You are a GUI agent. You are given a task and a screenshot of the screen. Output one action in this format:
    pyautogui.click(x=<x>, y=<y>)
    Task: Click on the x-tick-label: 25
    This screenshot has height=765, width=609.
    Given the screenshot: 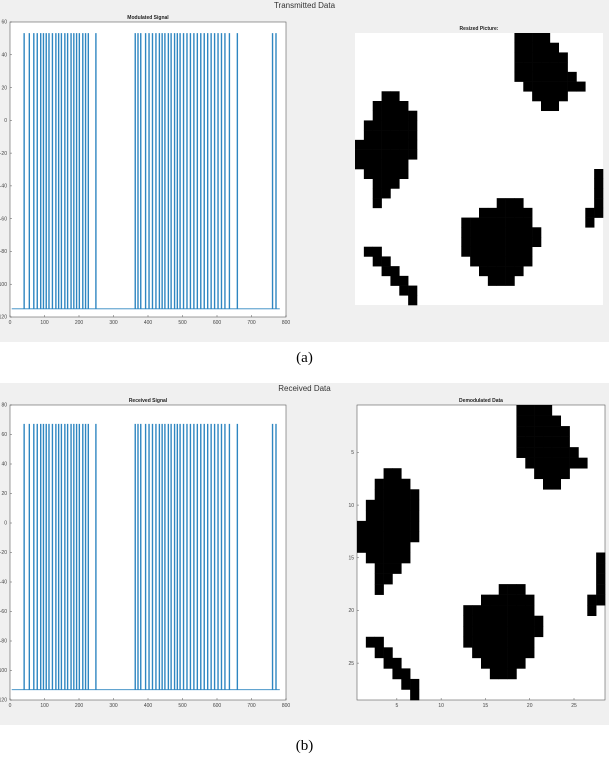 What is the action you would take?
    pyautogui.click(x=574, y=706)
    